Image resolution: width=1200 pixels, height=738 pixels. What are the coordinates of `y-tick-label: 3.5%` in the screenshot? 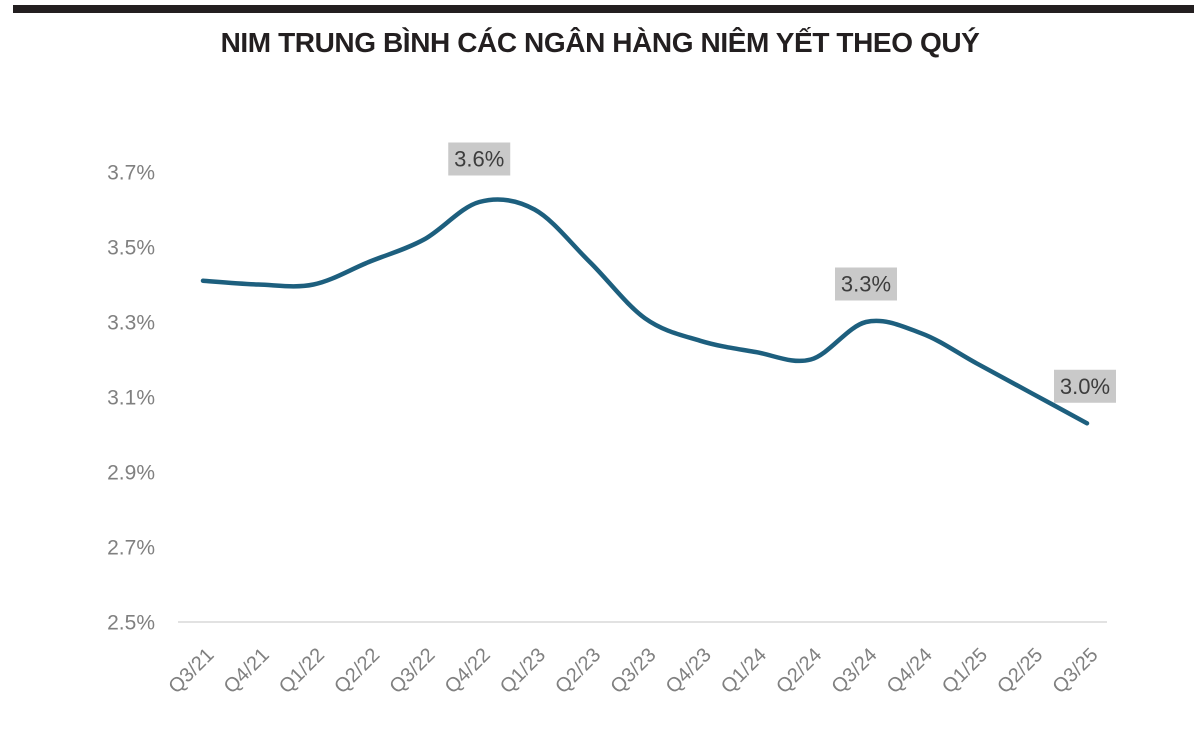 It's located at (131, 248).